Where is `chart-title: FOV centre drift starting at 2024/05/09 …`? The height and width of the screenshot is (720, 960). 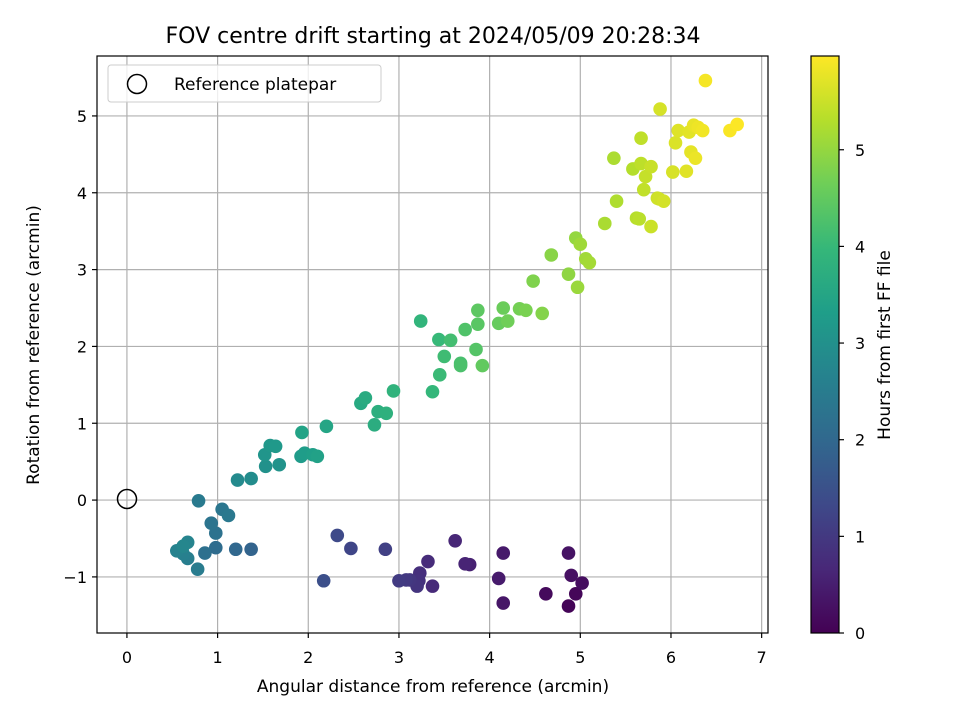 chart-title: FOV centre drift starting at 2024/05/09 … is located at coordinates (433, 36).